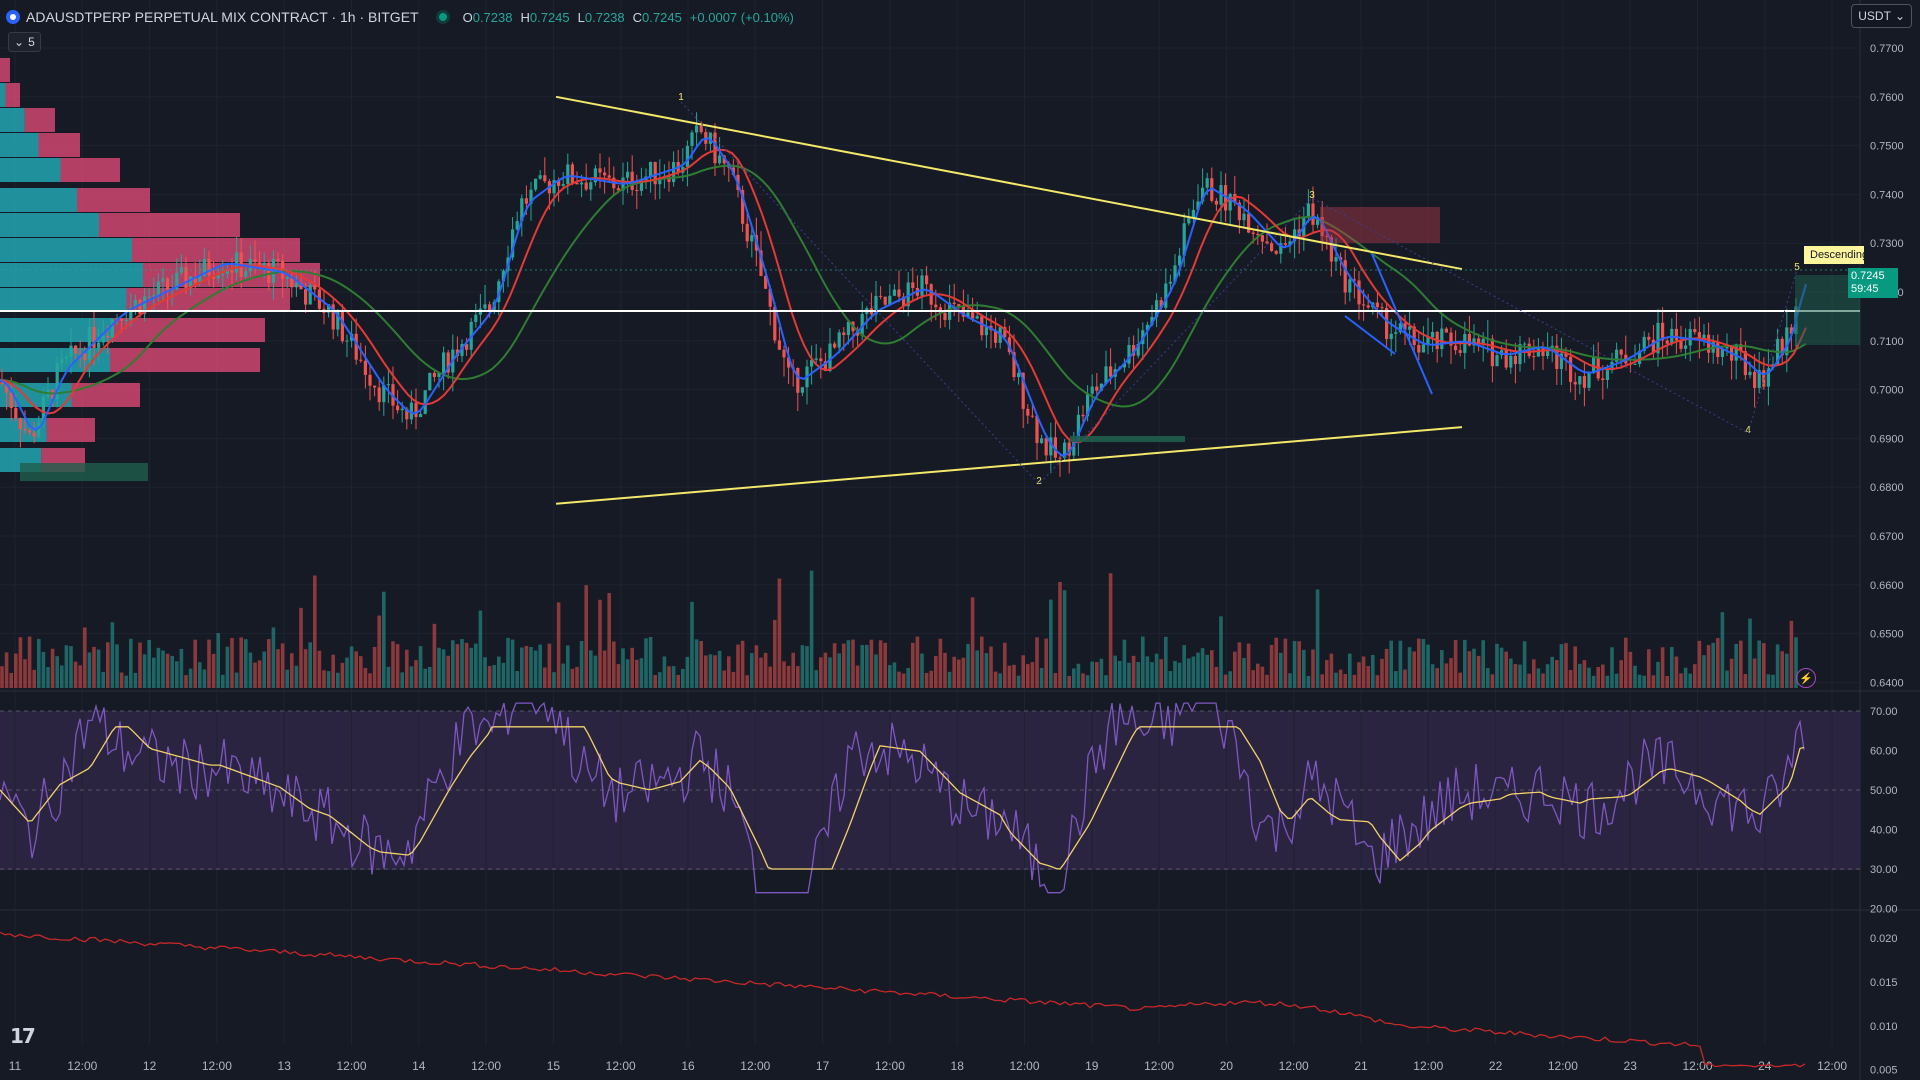 The width and height of the screenshot is (1920, 1080). Describe the element at coordinates (1834, 255) in the screenshot. I see `pattern-label: Descending Triangle` at that location.